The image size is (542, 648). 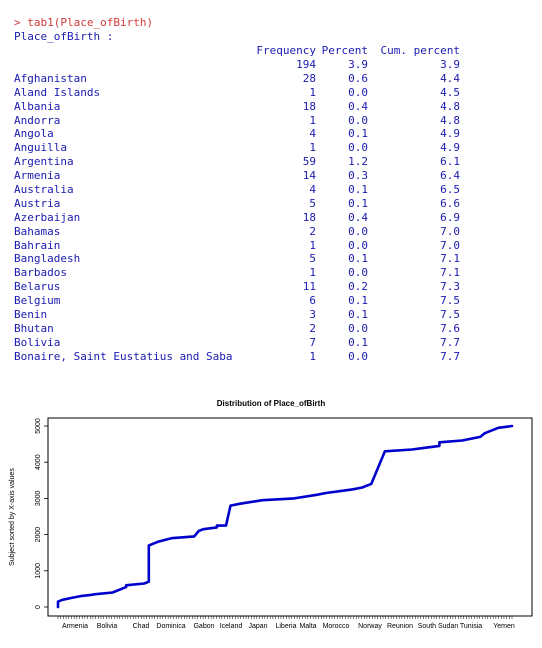 I want to click on table-row: Austria 5 0.1 6.6, so click(x=271, y=204).